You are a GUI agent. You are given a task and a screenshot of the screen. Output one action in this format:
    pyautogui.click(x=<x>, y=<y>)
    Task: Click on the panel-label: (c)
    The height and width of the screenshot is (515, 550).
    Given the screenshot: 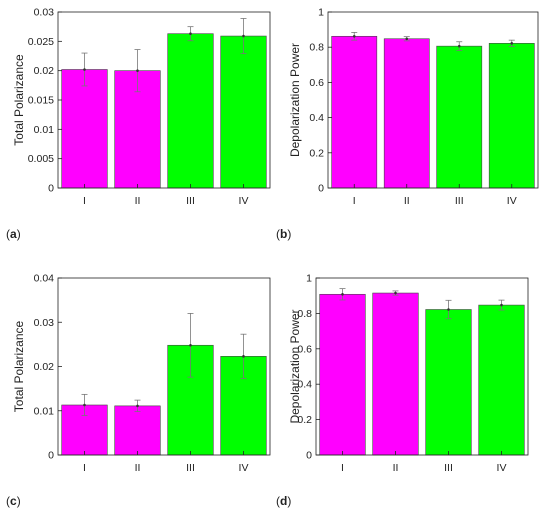 What is the action you would take?
    pyautogui.click(x=13, y=501)
    